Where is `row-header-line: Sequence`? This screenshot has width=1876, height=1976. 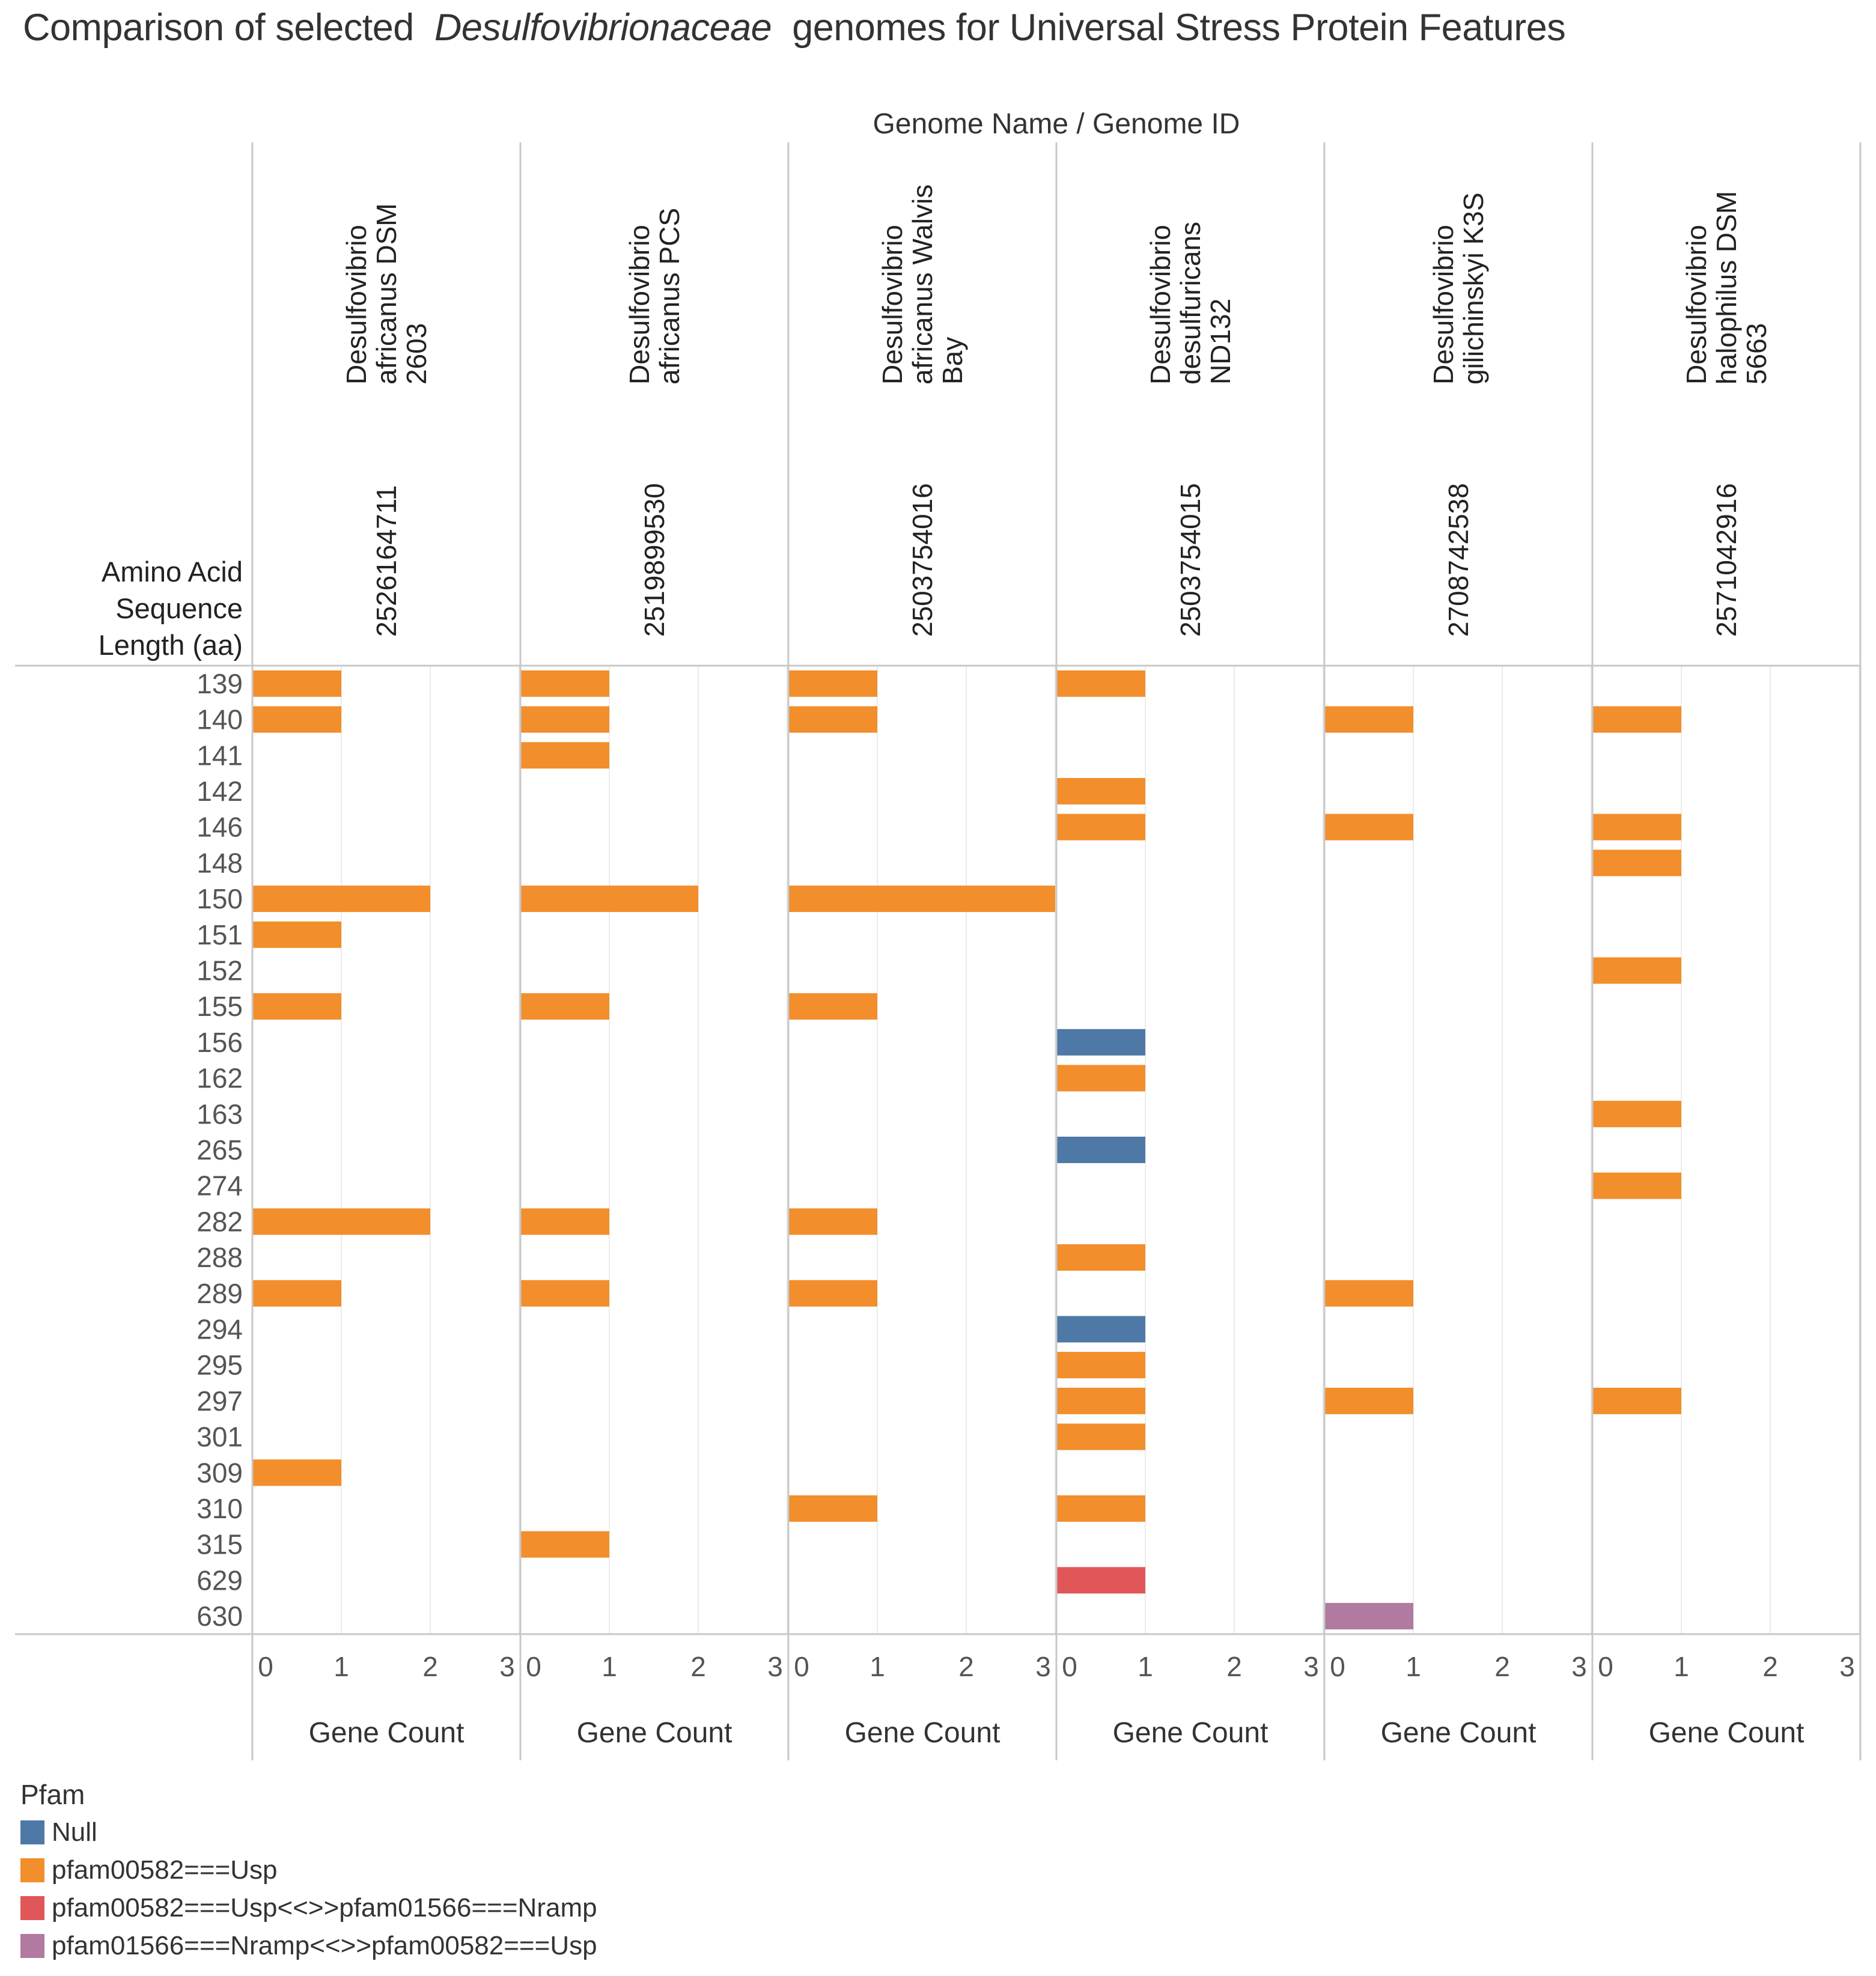 row-header-line: Sequence is located at coordinates (179, 608).